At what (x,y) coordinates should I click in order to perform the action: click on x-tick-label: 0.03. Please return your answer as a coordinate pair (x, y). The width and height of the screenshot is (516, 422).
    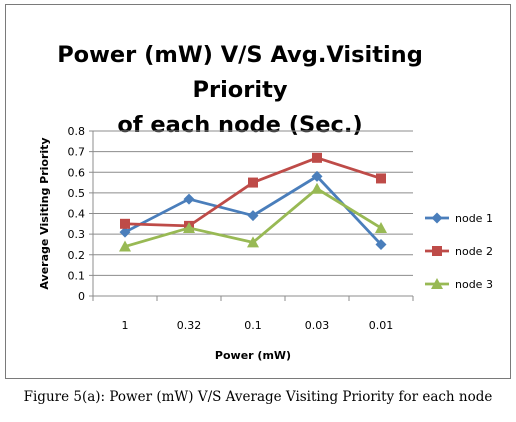
    Looking at the image, I should click on (317, 325).